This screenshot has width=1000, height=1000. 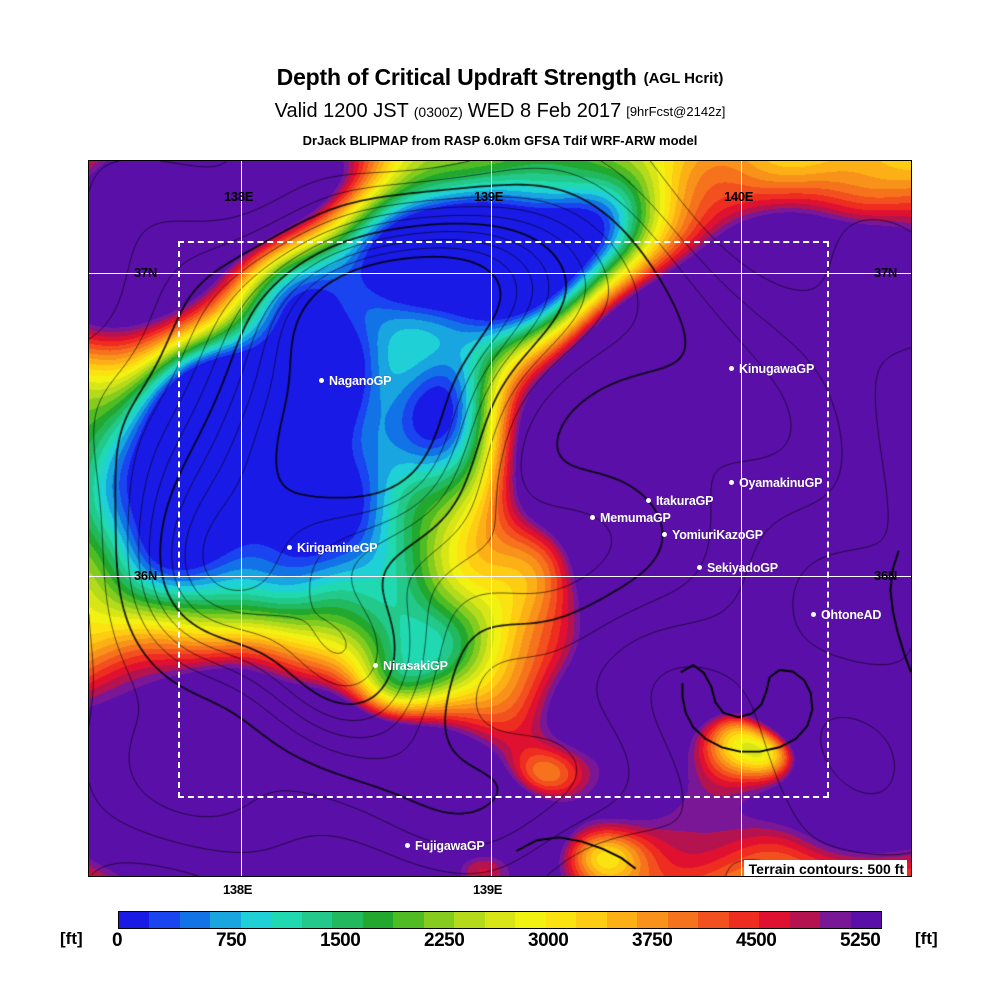 I want to click on colorbar-gradient, so click(x=500, y=920).